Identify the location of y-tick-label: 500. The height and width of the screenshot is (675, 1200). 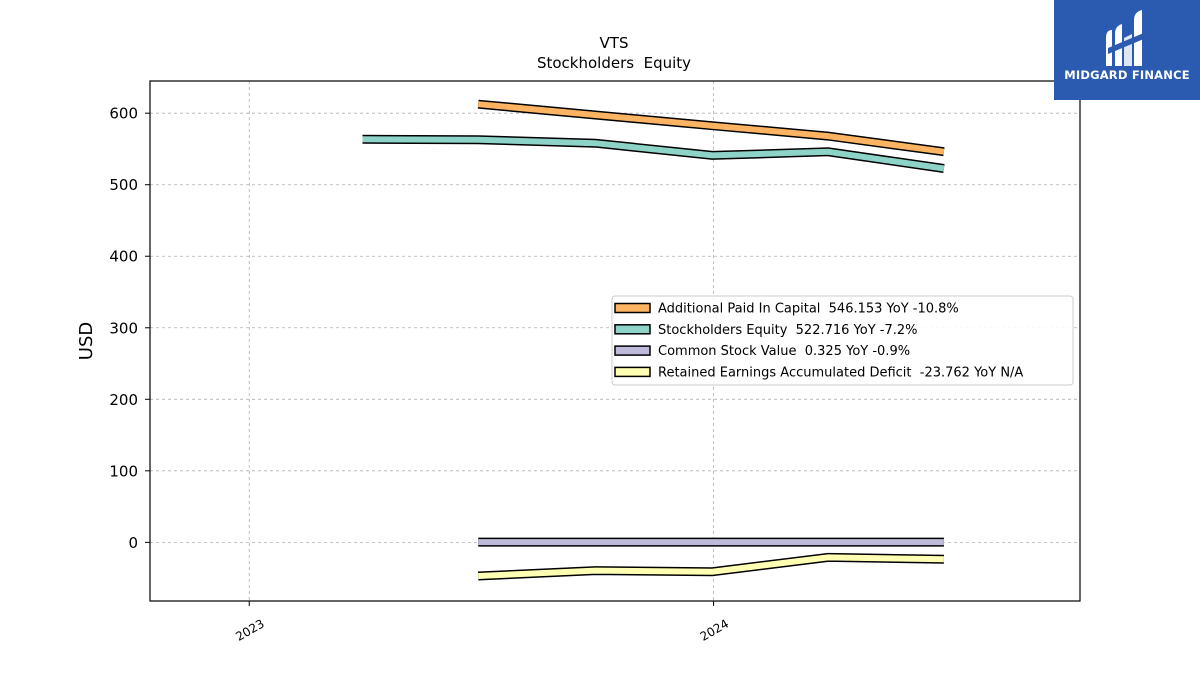
(123, 185).